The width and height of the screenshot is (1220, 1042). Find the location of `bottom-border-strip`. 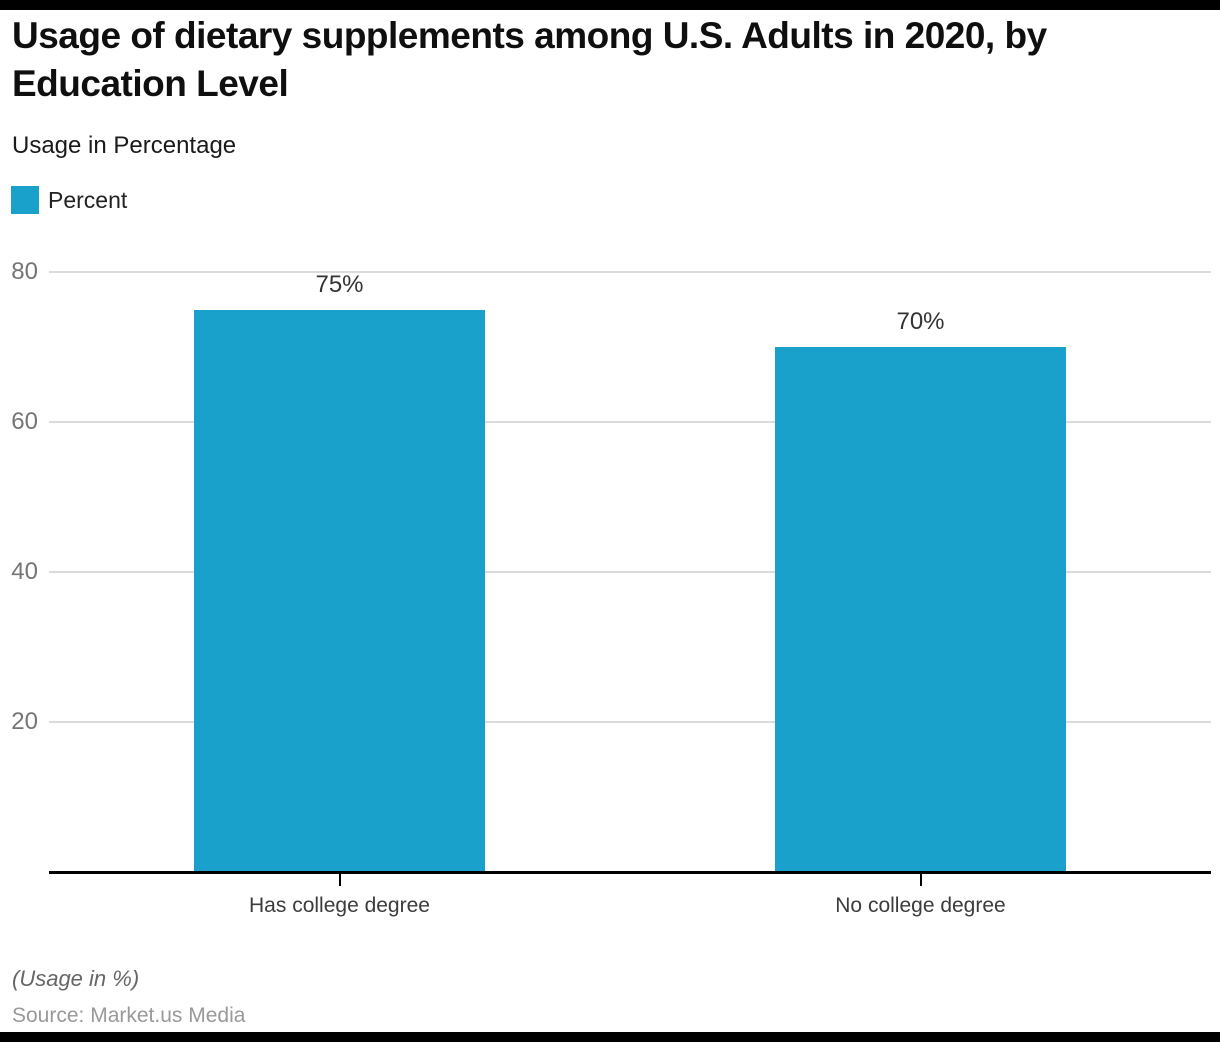

bottom-border-strip is located at coordinates (610, 1037).